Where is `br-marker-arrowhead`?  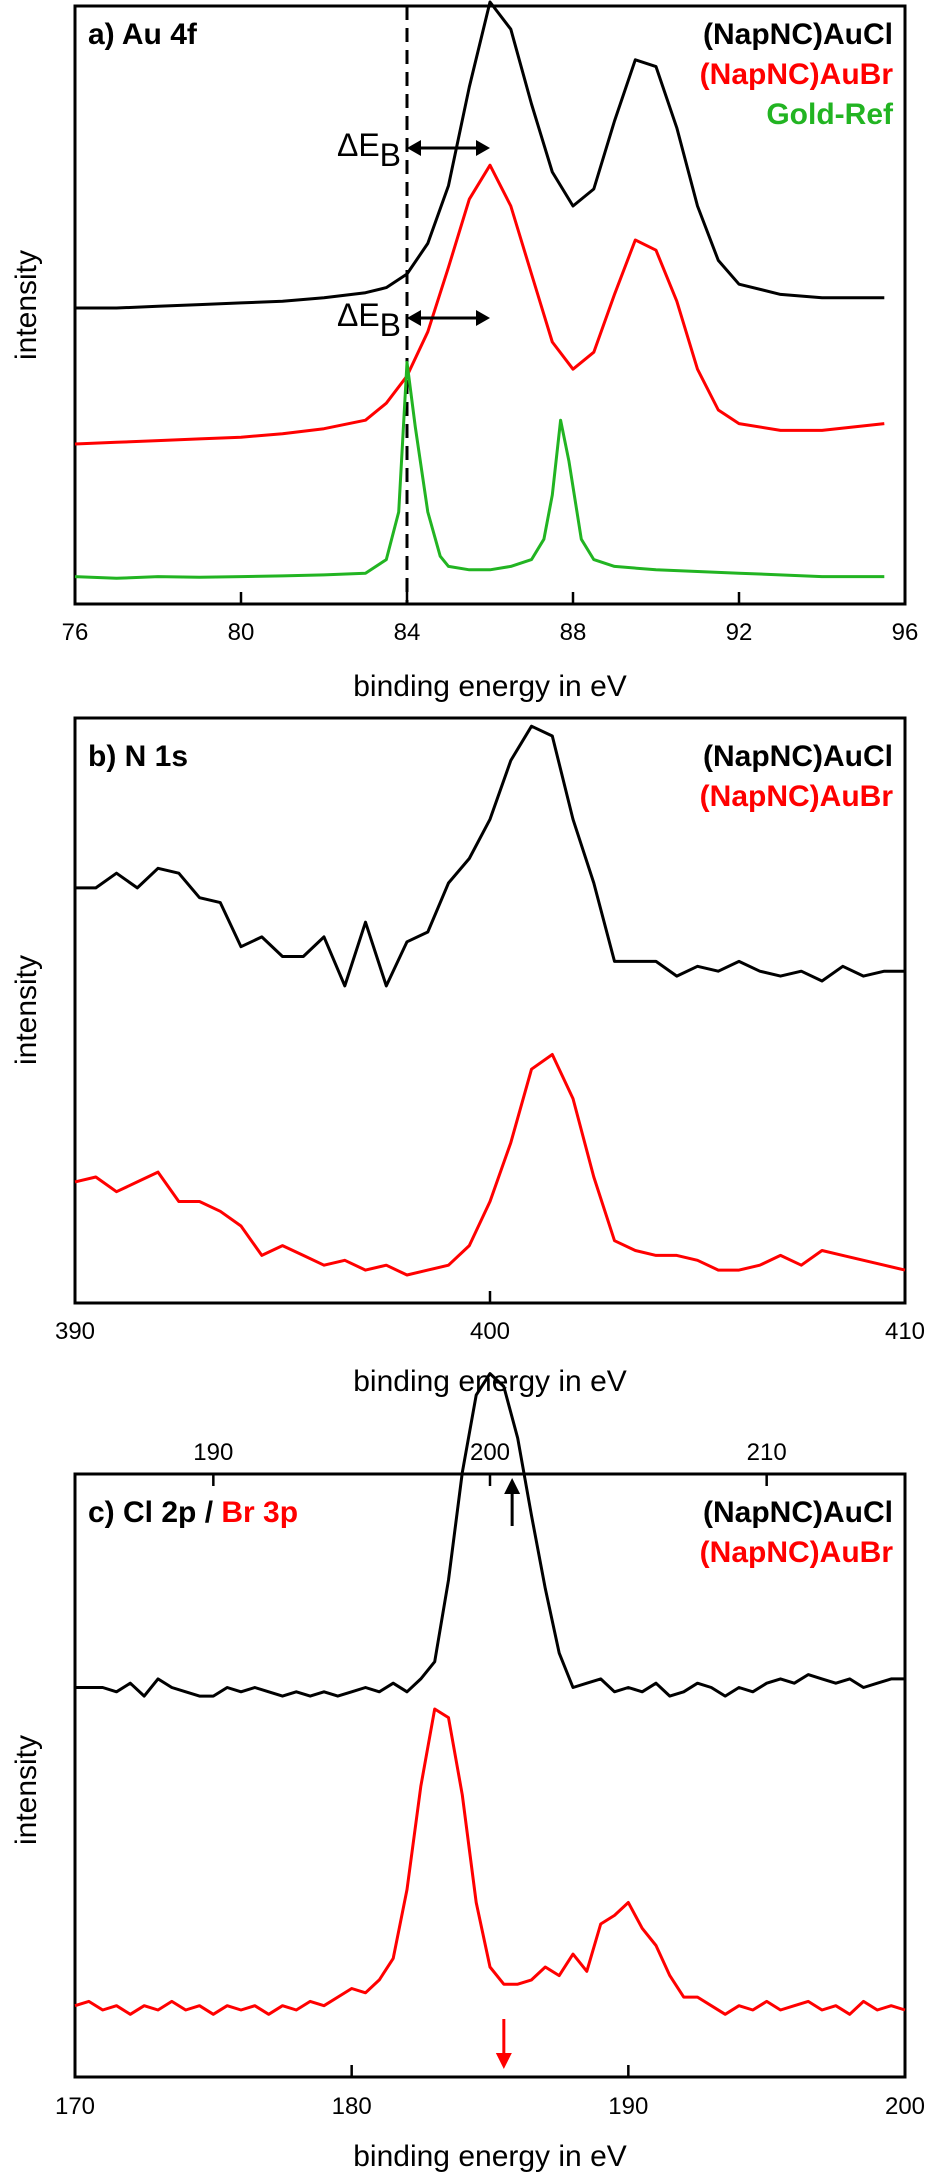 br-marker-arrowhead is located at coordinates (503, 2061).